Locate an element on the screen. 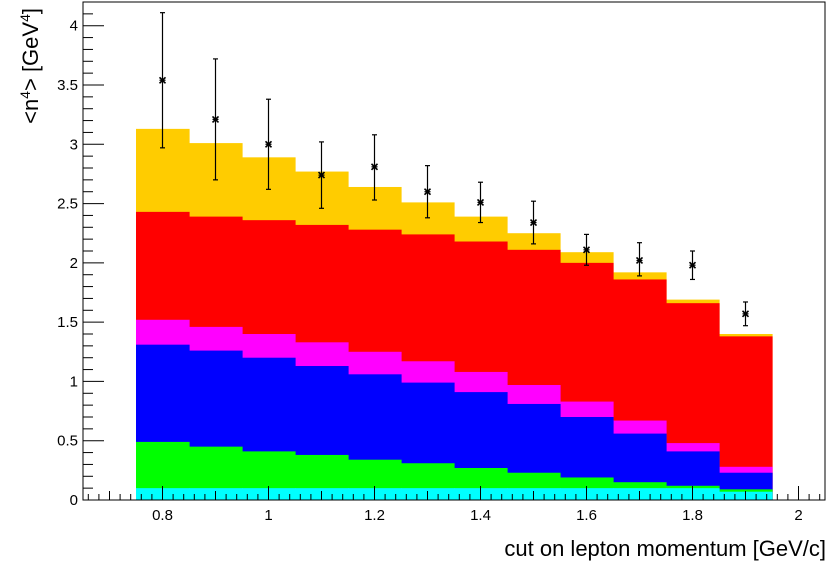 This screenshot has width=830, height=563. x-axis-title: cut on lepton momentum [GeV/c] is located at coordinates (665, 548).